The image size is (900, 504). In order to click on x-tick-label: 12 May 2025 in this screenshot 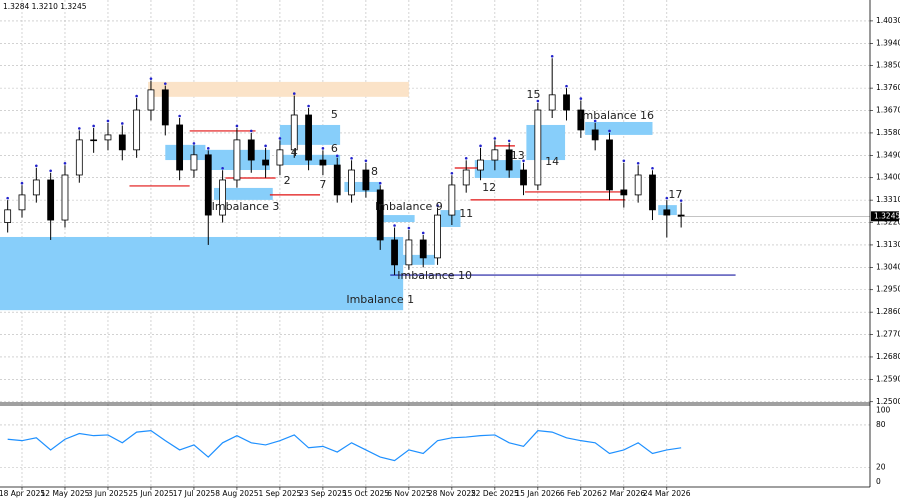, I will do `click(65, 493)`.